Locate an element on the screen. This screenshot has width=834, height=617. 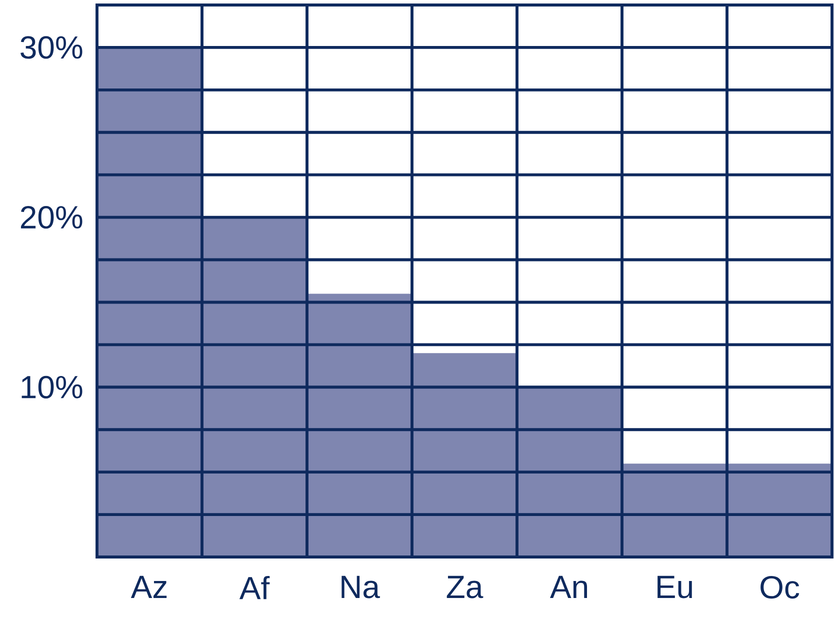
y-tick-label: 10% is located at coordinates (52, 387).